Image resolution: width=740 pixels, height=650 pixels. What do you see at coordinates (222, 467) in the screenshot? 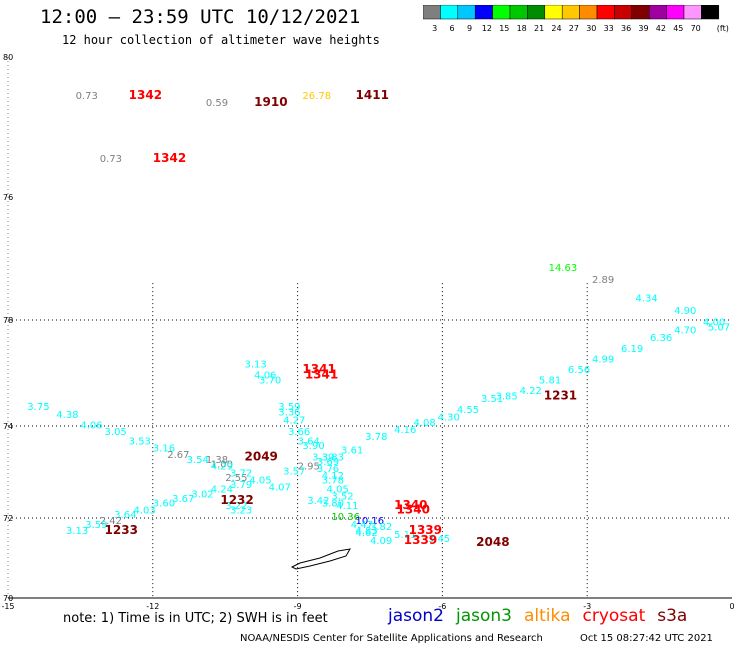
I see `wave-height-reading: 4.29` at bounding box center [222, 467].